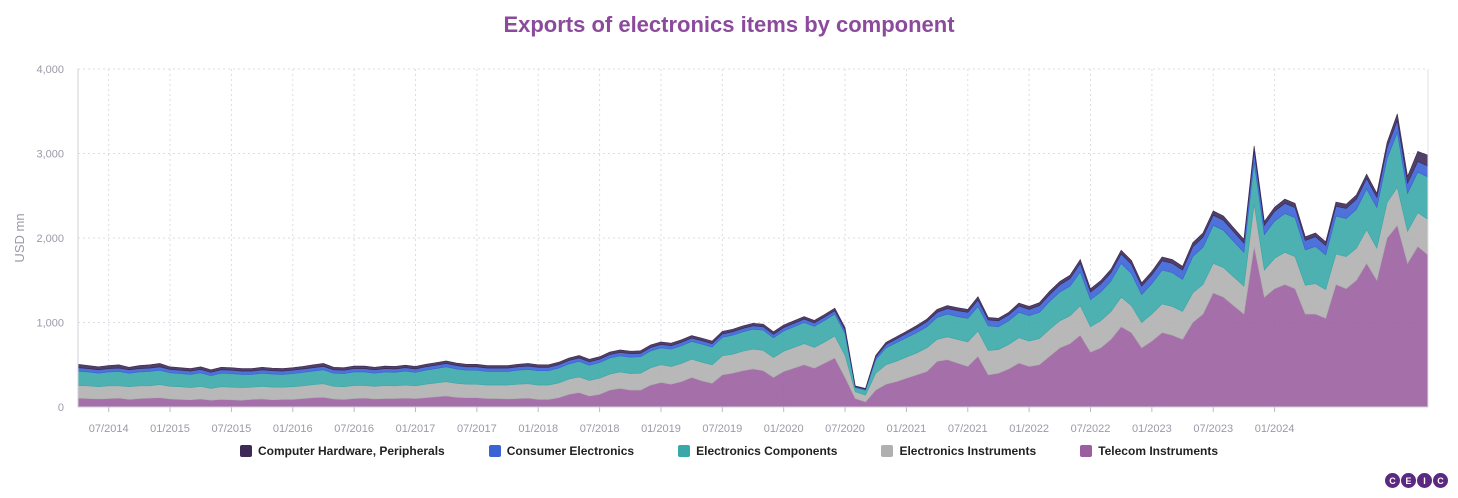 The image size is (1458, 498). What do you see at coordinates (109, 429) in the screenshot?
I see `x-tick-label: 07/2014` at bounding box center [109, 429].